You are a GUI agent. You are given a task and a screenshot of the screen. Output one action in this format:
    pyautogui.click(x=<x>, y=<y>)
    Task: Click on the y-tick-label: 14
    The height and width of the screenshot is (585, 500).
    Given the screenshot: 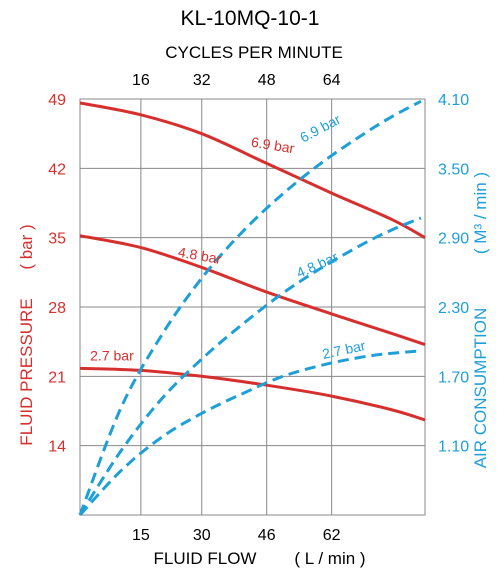 What is the action you would take?
    pyautogui.click(x=57, y=447)
    